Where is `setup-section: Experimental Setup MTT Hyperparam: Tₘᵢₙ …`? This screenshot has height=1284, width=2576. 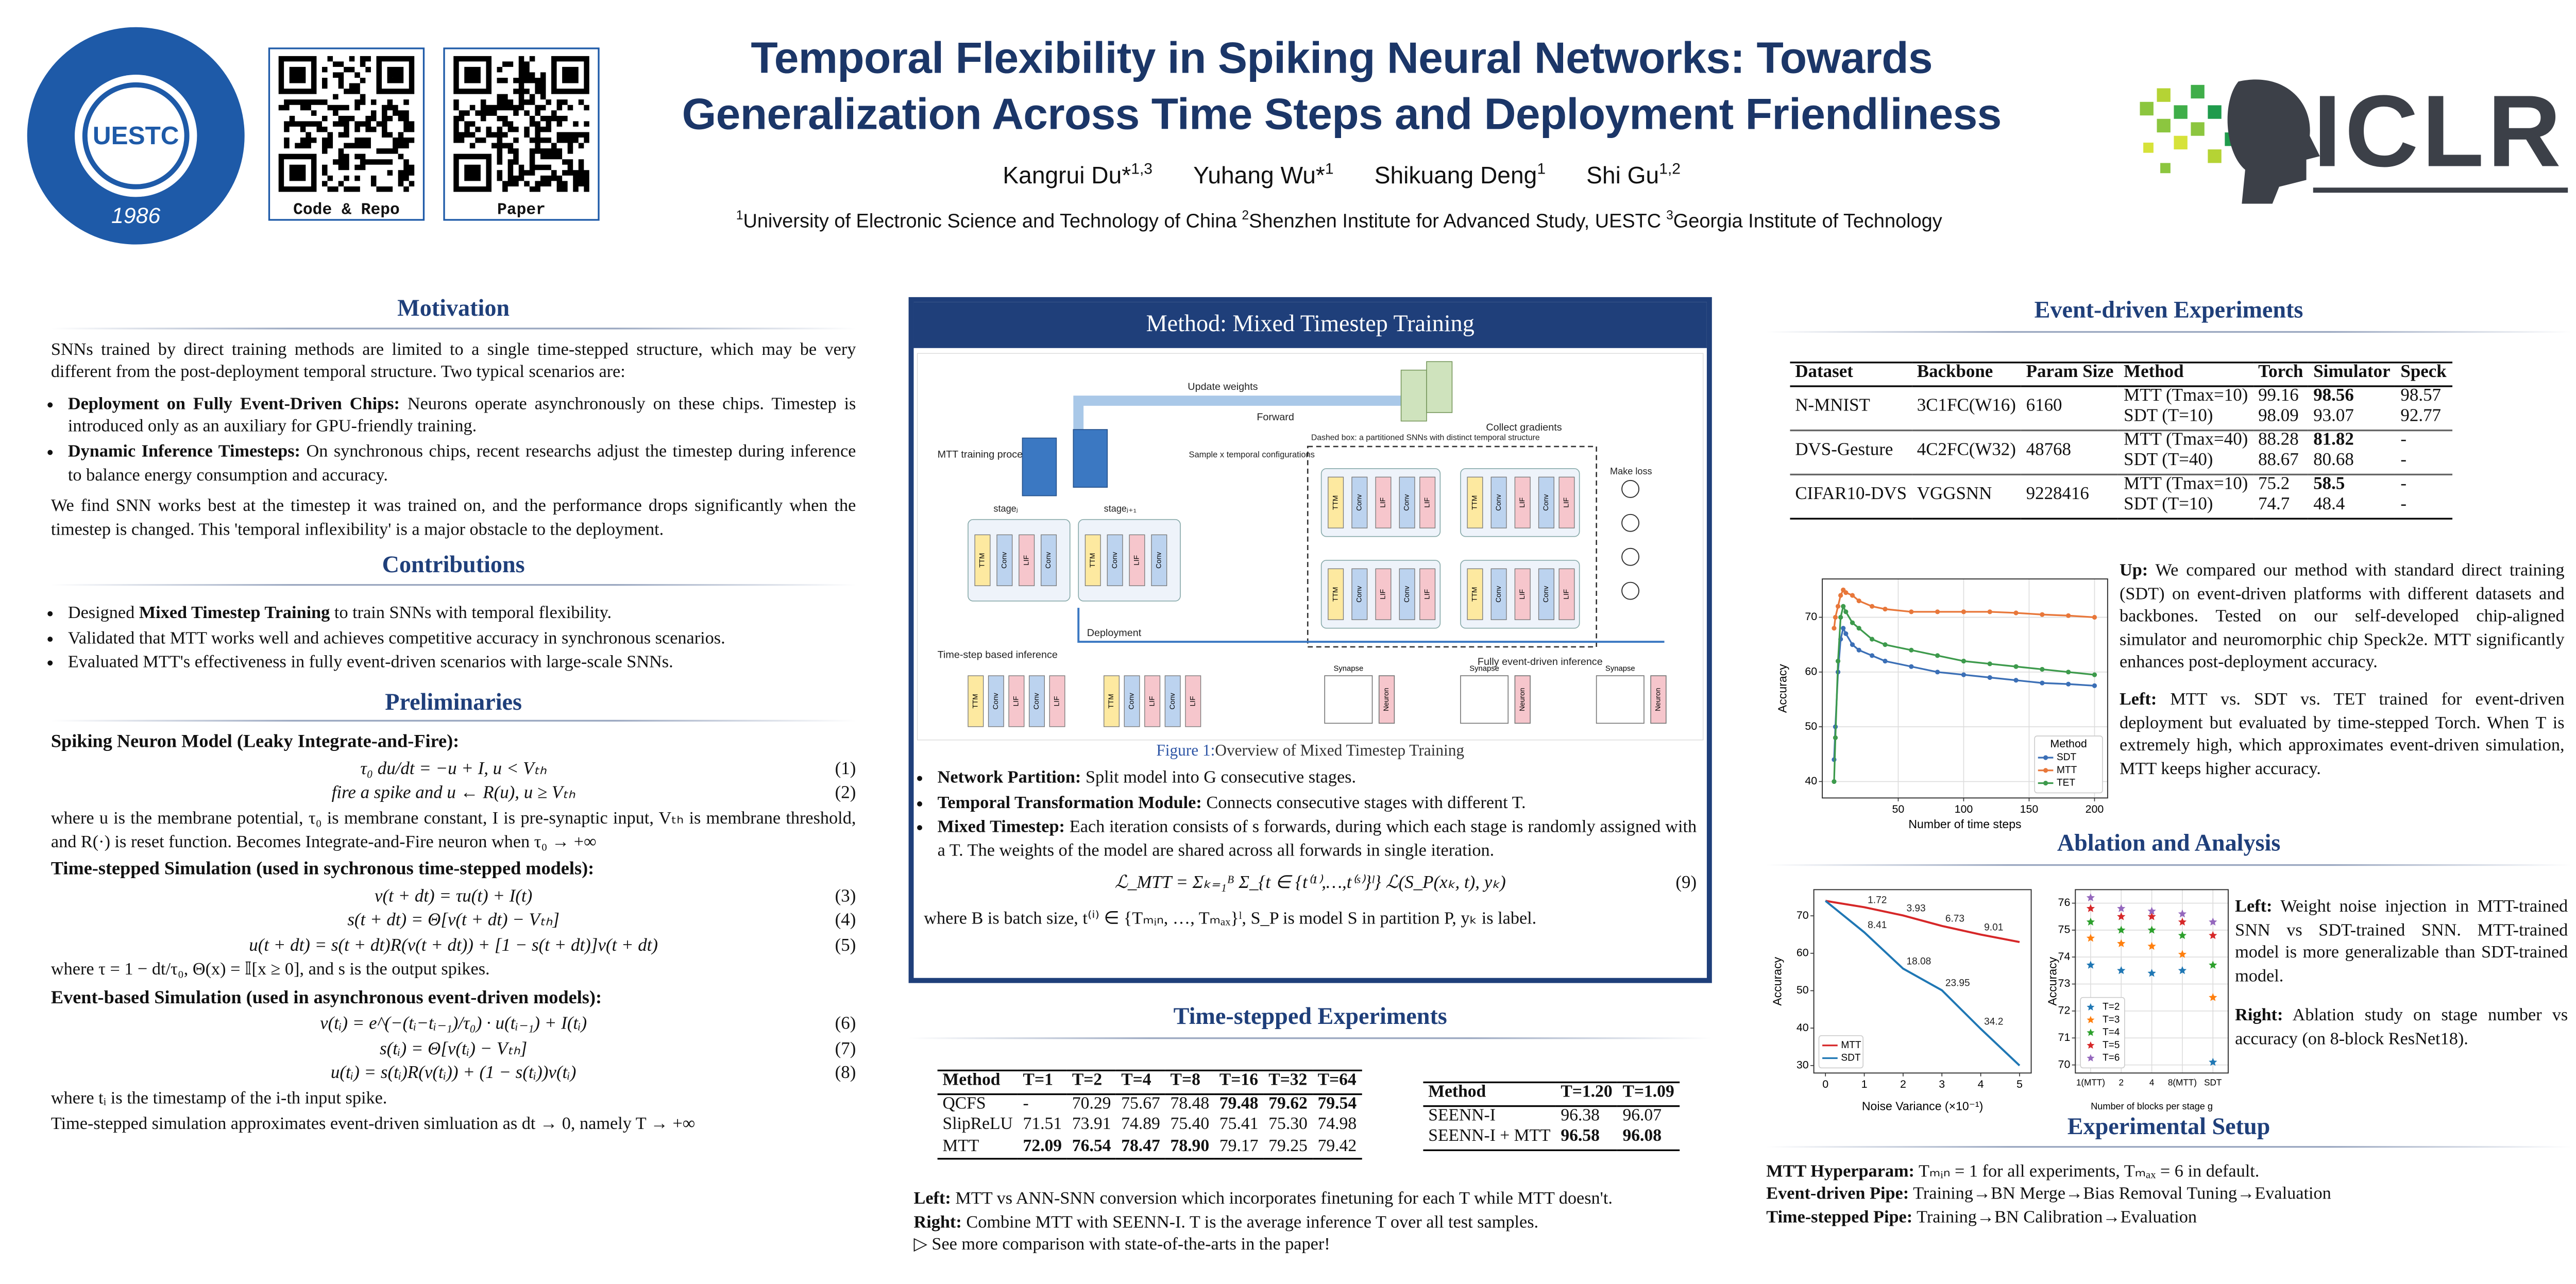
setup-section: Experimental Setup MTT Hyperparam: Tₘᵢₙ … is located at coordinates (2168, 1174).